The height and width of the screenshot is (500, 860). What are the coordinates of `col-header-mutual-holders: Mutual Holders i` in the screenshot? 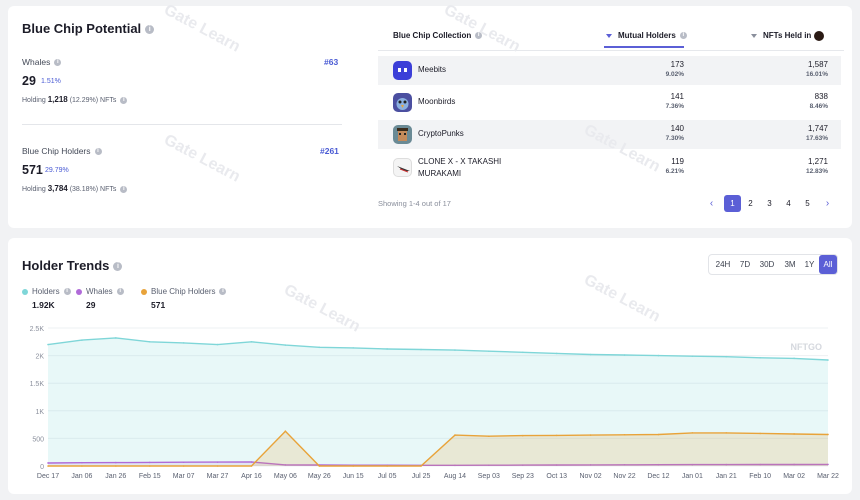 It's located at (646, 35).